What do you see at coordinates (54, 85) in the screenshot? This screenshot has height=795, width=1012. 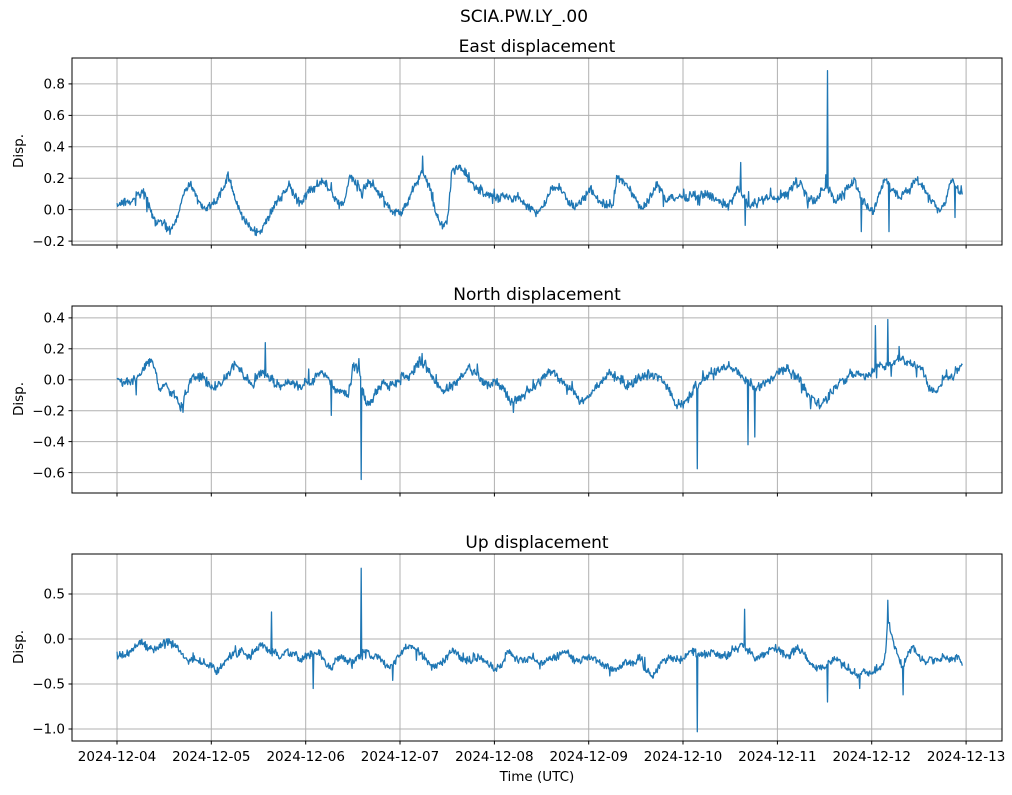 I see `y-tick-label: 0.8` at bounding box center [54, 85].